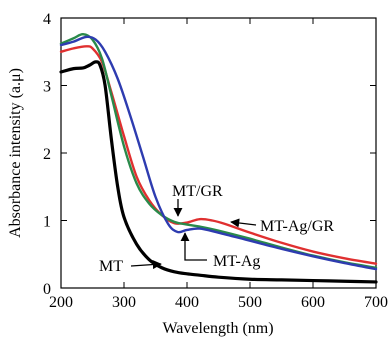 This screenshot has width=390, height=344. I want to click on annotation-arrow-mt, so click(146, 265).